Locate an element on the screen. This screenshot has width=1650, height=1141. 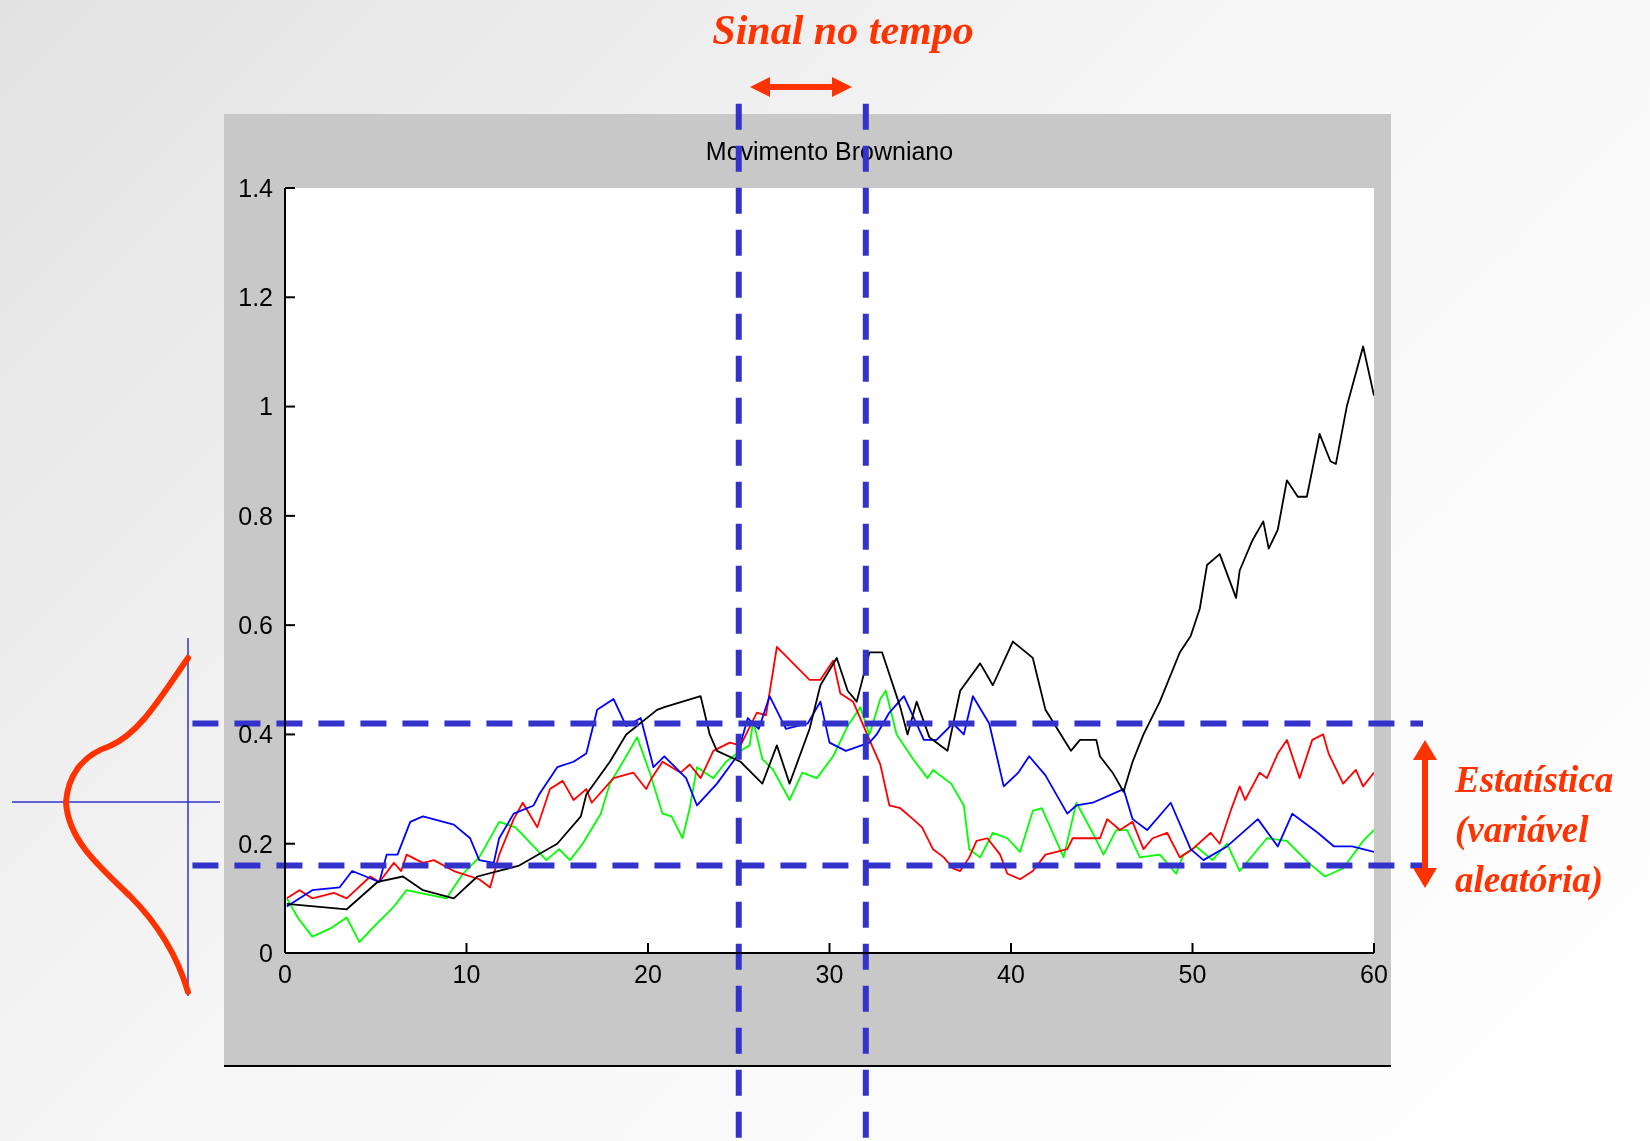
y-tick-label: 1 is located at coordinates (266, 406).